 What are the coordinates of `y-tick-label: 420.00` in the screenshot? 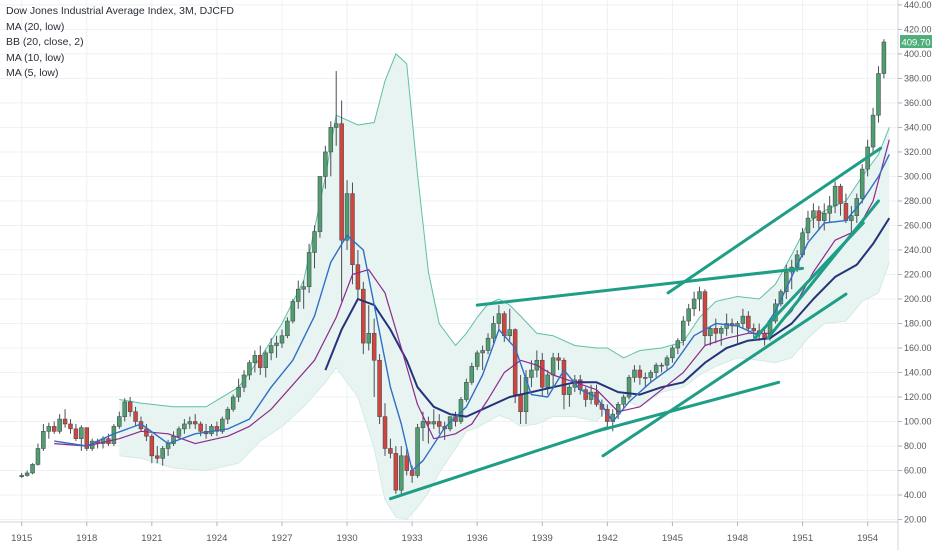 It's located at (918, 29).